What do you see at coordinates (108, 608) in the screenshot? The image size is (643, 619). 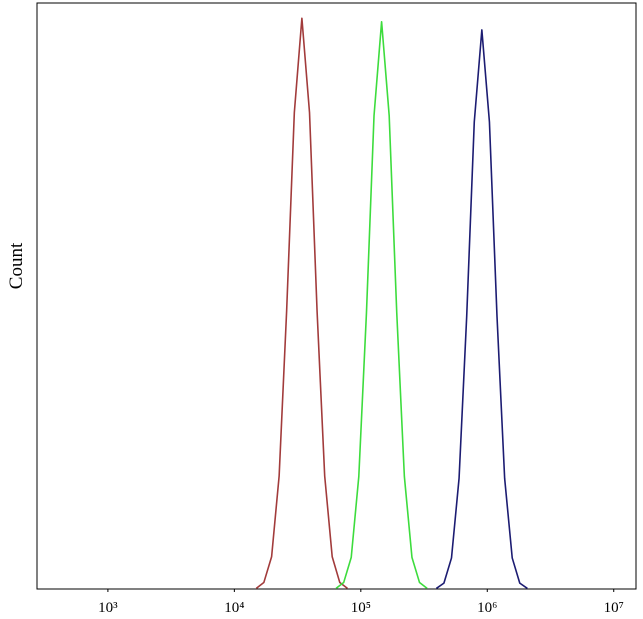 I see `x-tick-label: 10³` at bounding box center [108, 608].